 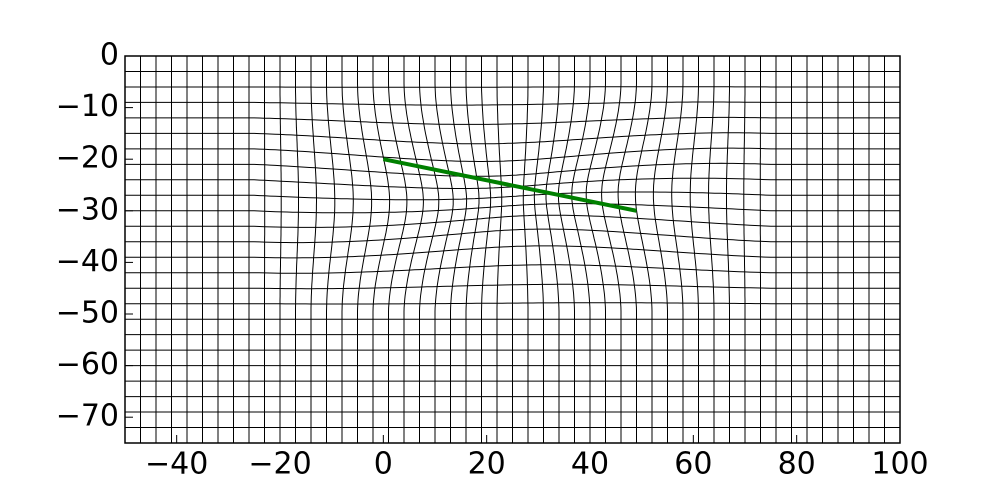 What do you see at coordinates (693, 464) in the screenshot?
I see `x-tick-label: 60` at bounding box center [693, 464].